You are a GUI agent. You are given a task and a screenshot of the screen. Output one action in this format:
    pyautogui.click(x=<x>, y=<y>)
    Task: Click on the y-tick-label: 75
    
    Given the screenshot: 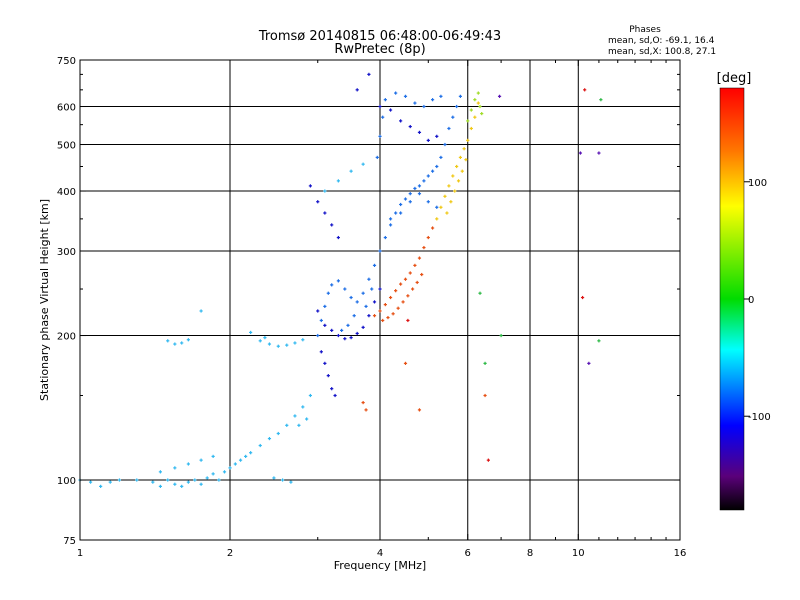 What is the action you would take?
    pyautogui.click(x=69, y=541)
    